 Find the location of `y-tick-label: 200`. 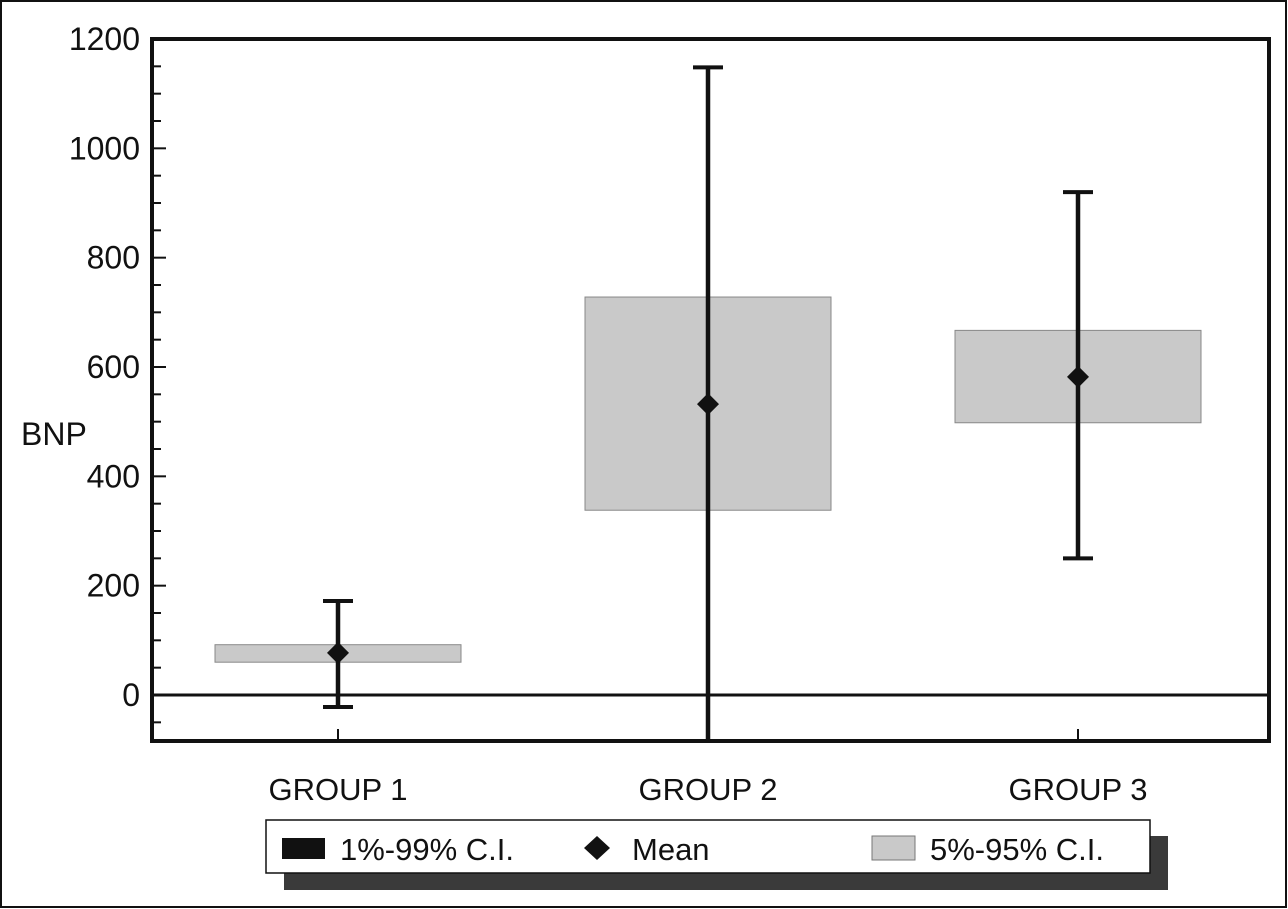

y-tick-label: 200 is located at coordinates (113, 586).